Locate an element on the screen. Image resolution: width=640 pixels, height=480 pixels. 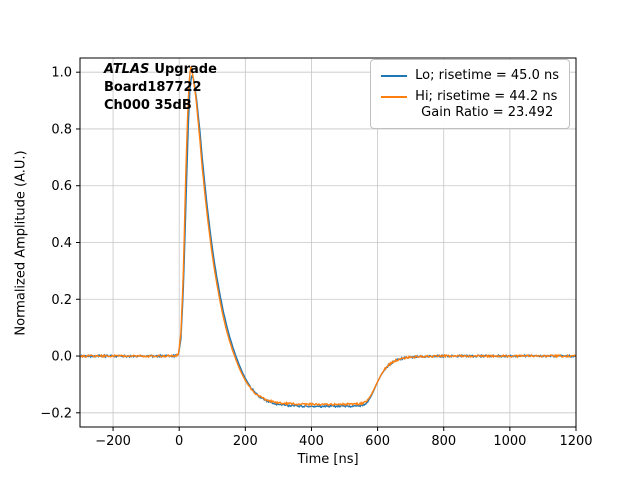
y-tick-label: 1.0 is located at coordinates (61, 73).